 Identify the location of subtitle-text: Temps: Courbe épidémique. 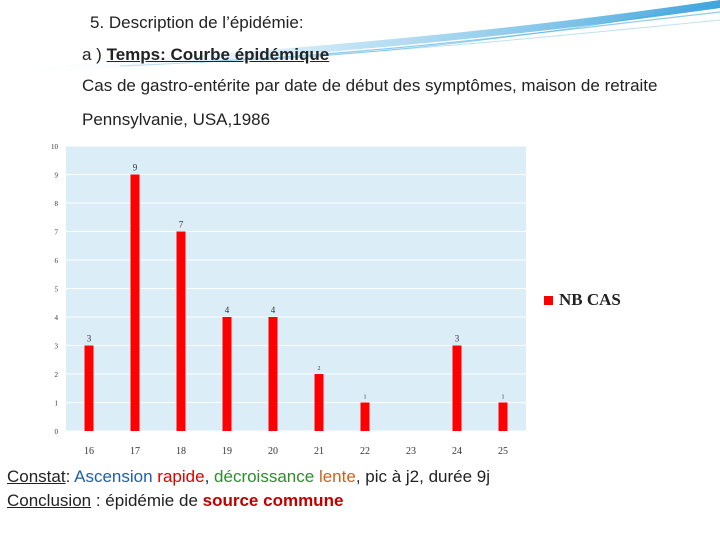
(218, 54).